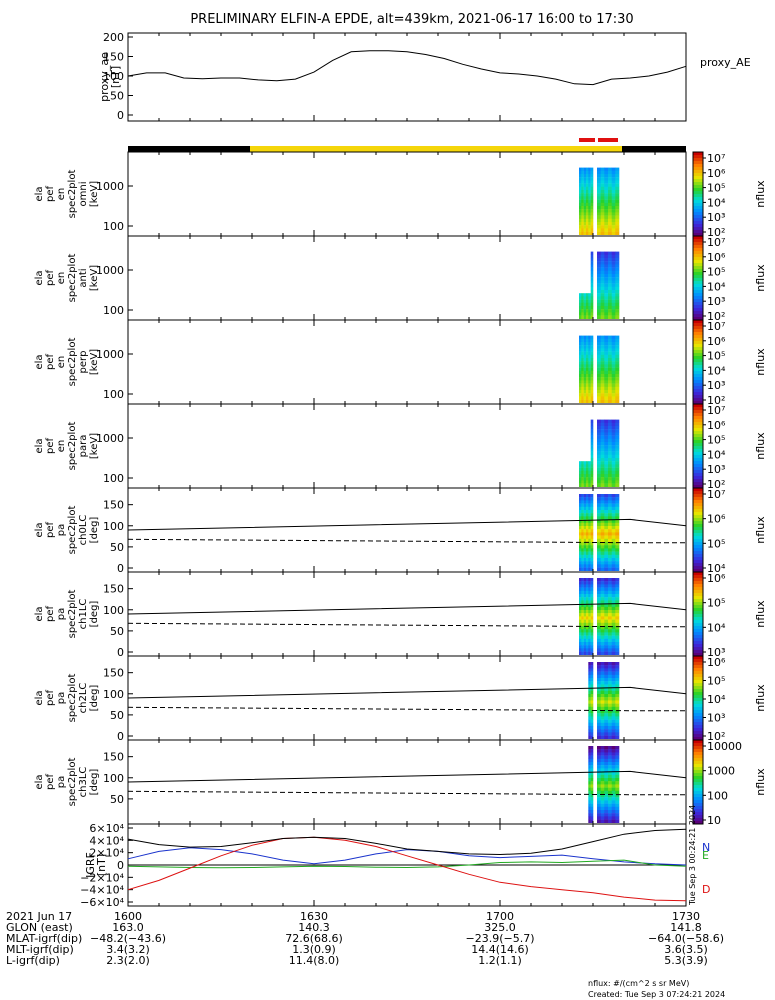 The height and width of the screenshot is (1000, 775). I want to click on colorbar-tick-label: 100, so click(717, 795).